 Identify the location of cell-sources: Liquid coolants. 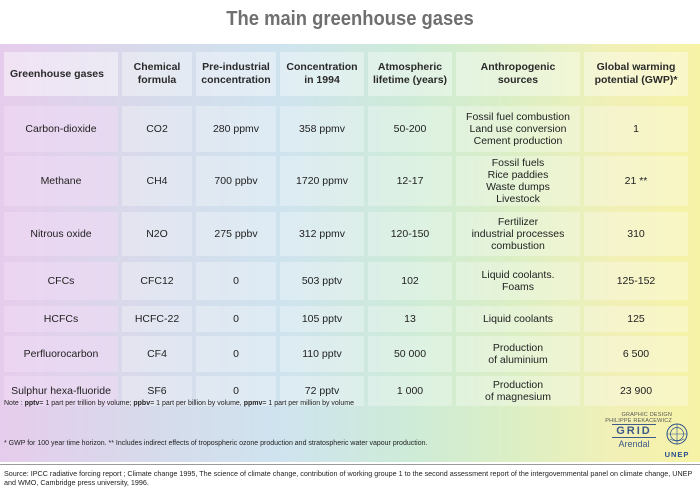
(518, 319).